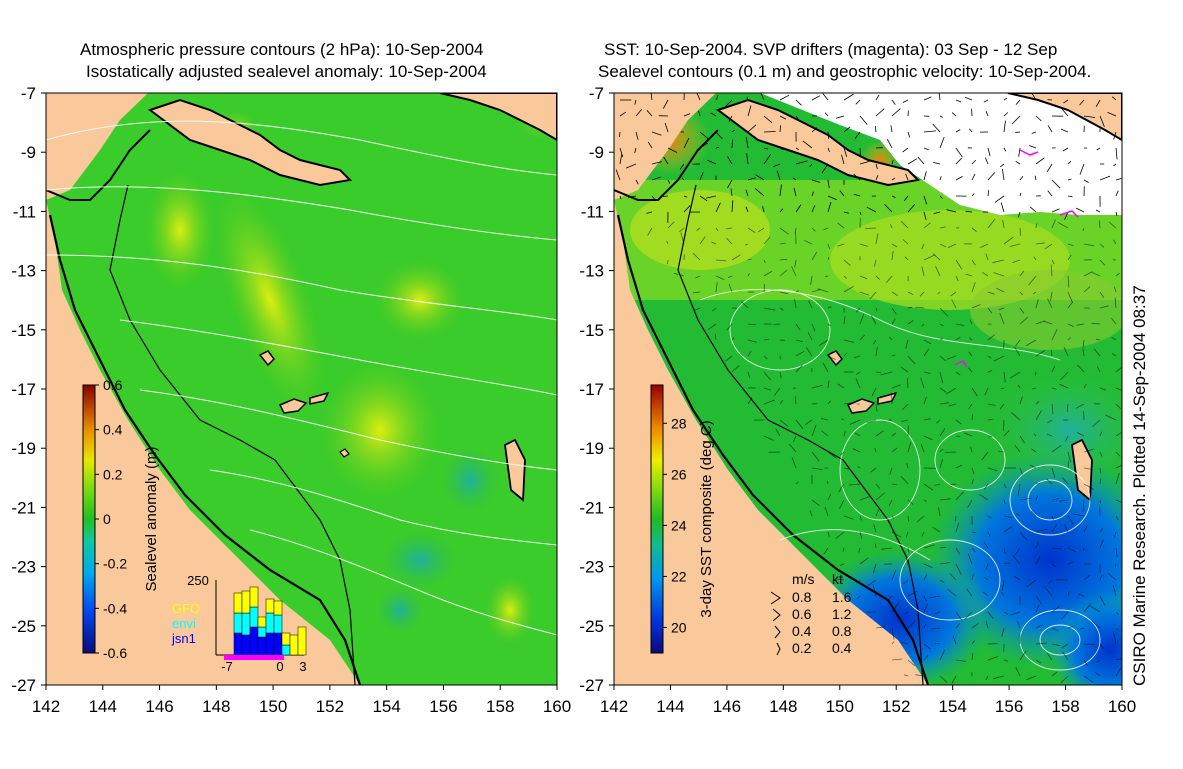 Image resolution: width=1183 pixels, height=769 pixels. What do you see at coordinates (591, 507) in the screenshot?
I see `right-lat-tick-label: -21` at bounding box center [591, 507].